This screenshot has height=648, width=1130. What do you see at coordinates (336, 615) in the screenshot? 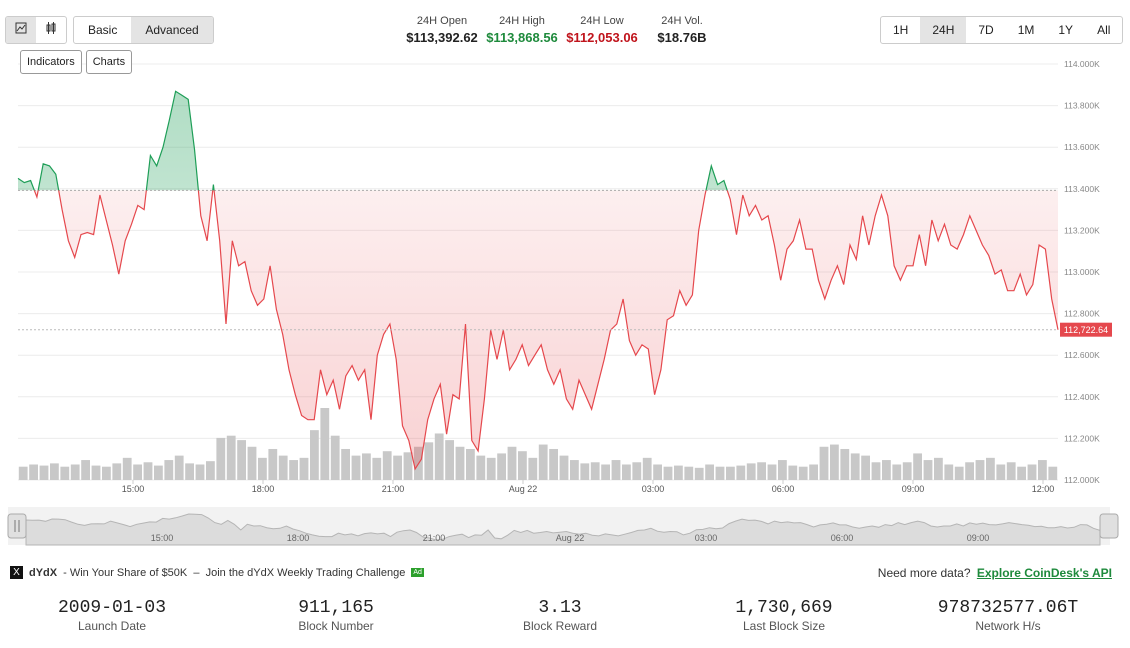
I see `metric: 911,165 Block Number` at bounding box center [336, 615].